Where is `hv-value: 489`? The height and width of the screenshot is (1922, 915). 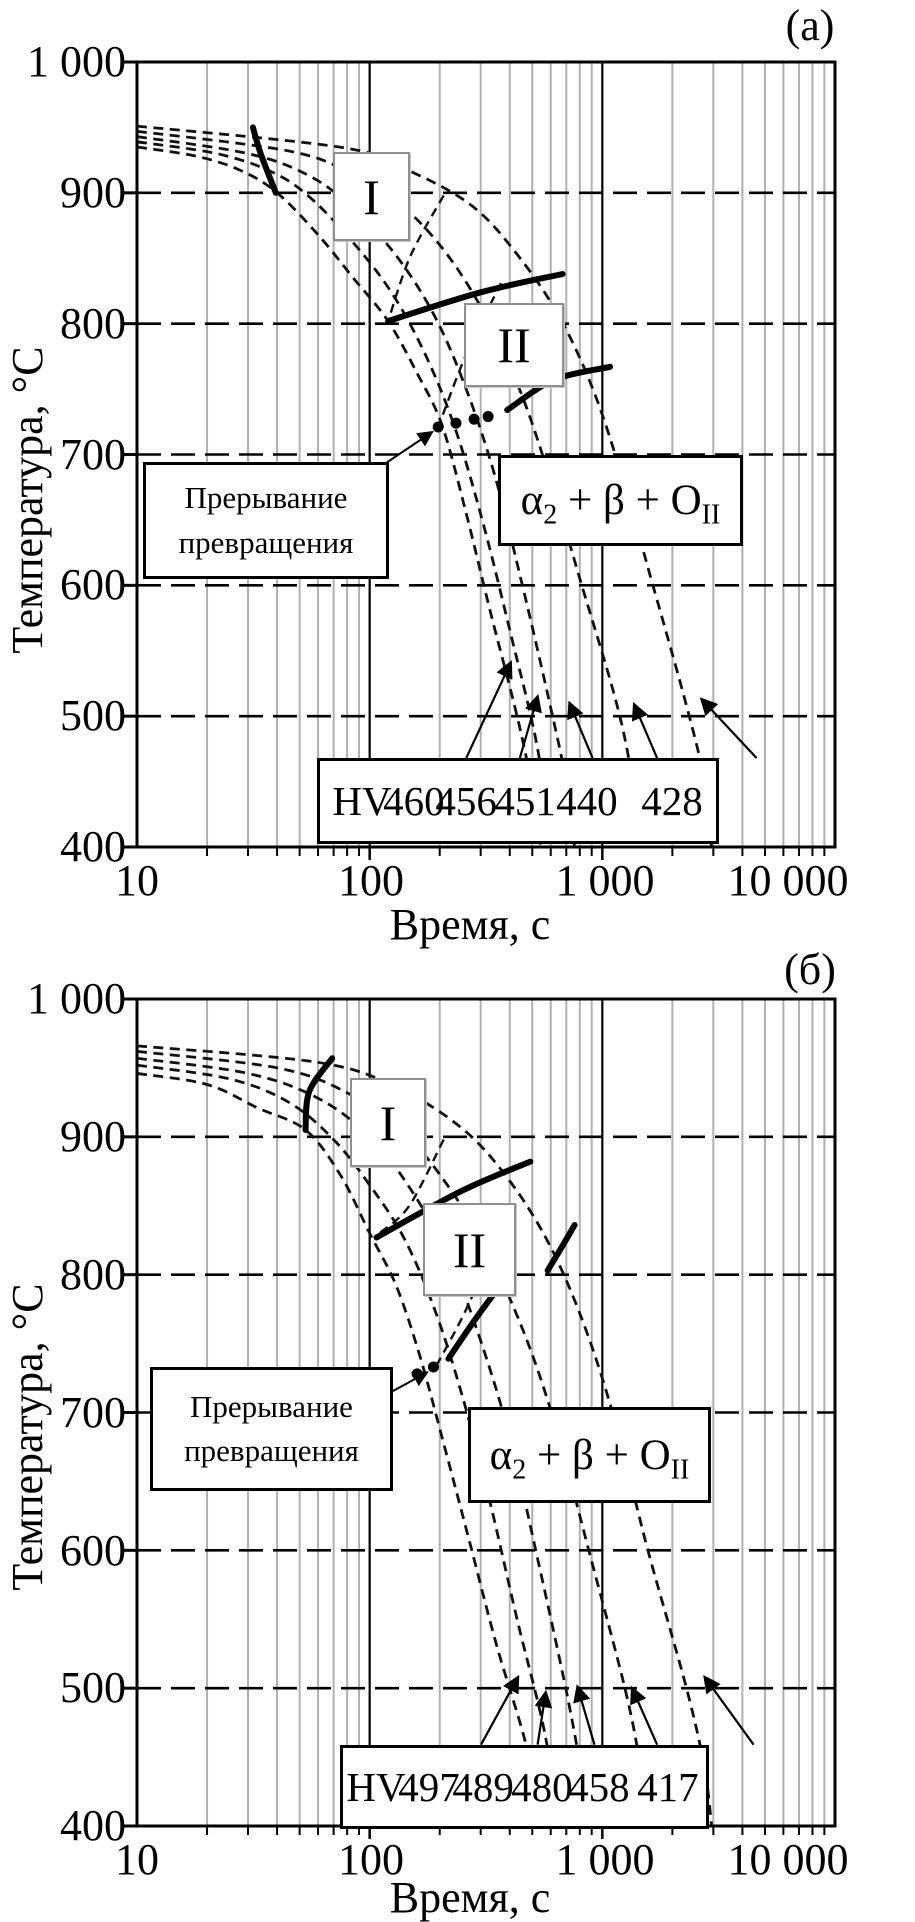
hv-value: 489 is located at coordinates (483, 1787).